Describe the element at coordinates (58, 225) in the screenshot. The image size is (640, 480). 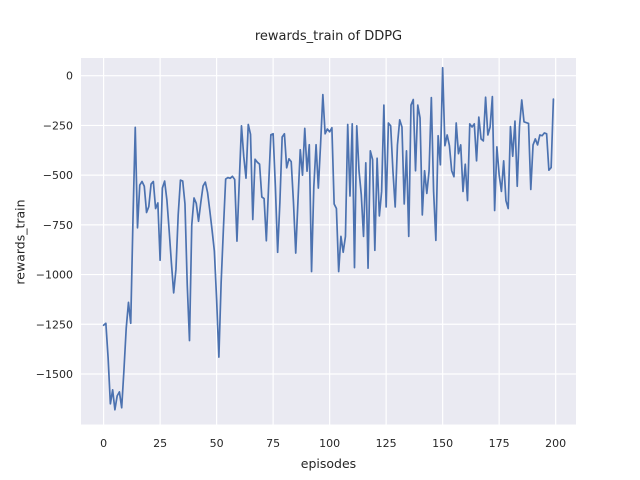
I see `svg-text: −750` at that location.